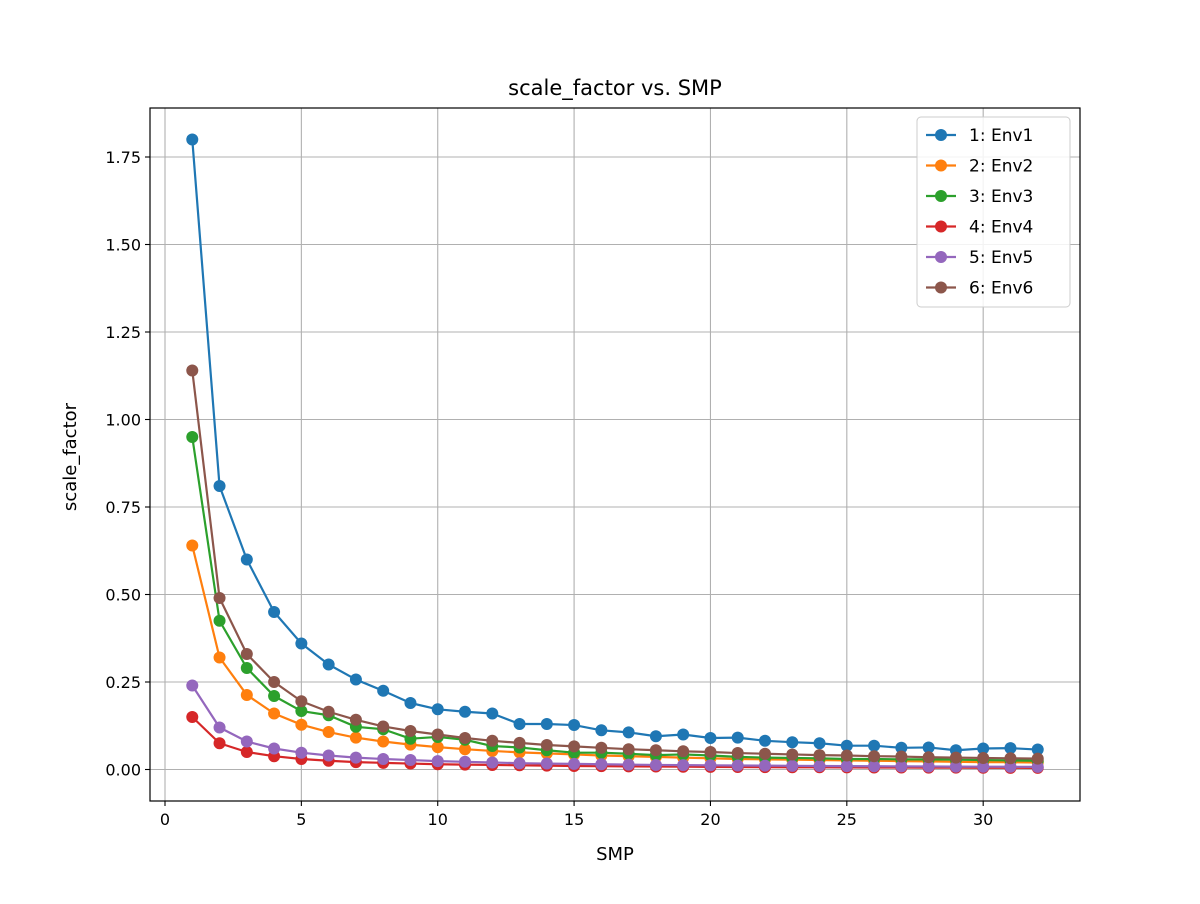 This screenshot has height=904, width=1200. Describe the element at coordinates (1001, 289) in the screenshot. I see `legend-label: 6: Env6` at that location.